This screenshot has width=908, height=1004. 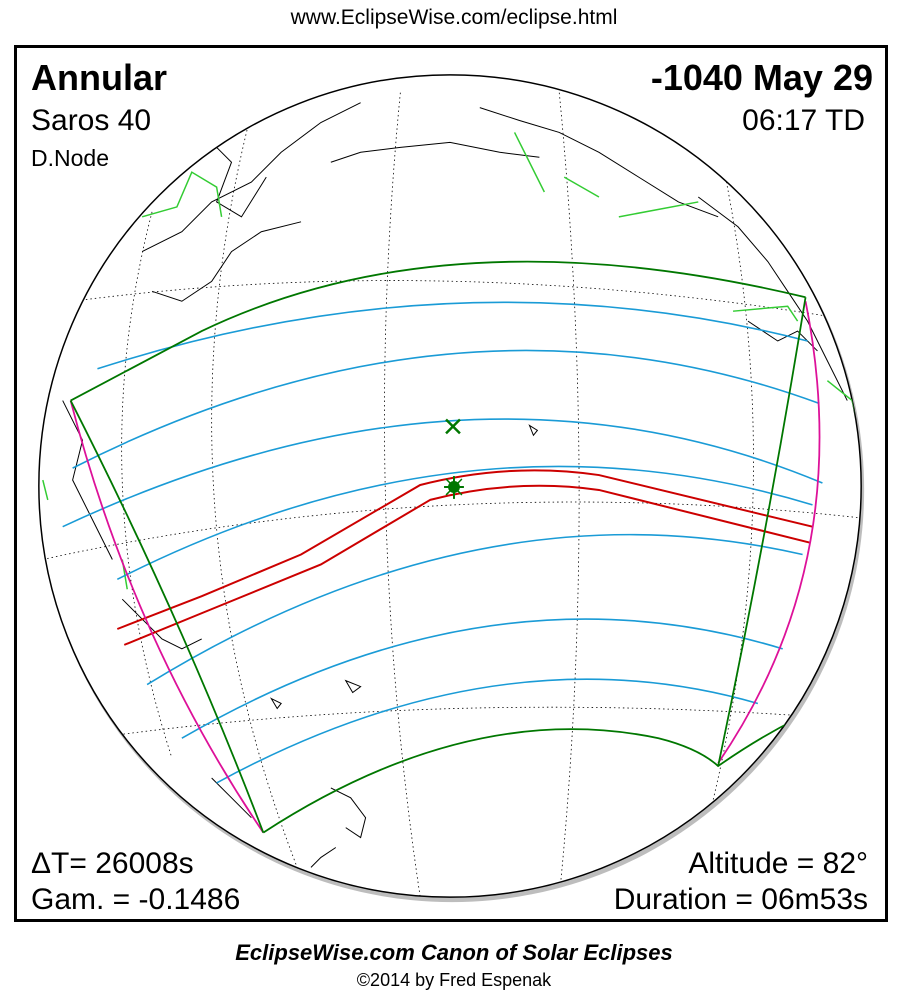 I want to click on eclipse-time: 06:17 TD, so click(x=803, y=120).